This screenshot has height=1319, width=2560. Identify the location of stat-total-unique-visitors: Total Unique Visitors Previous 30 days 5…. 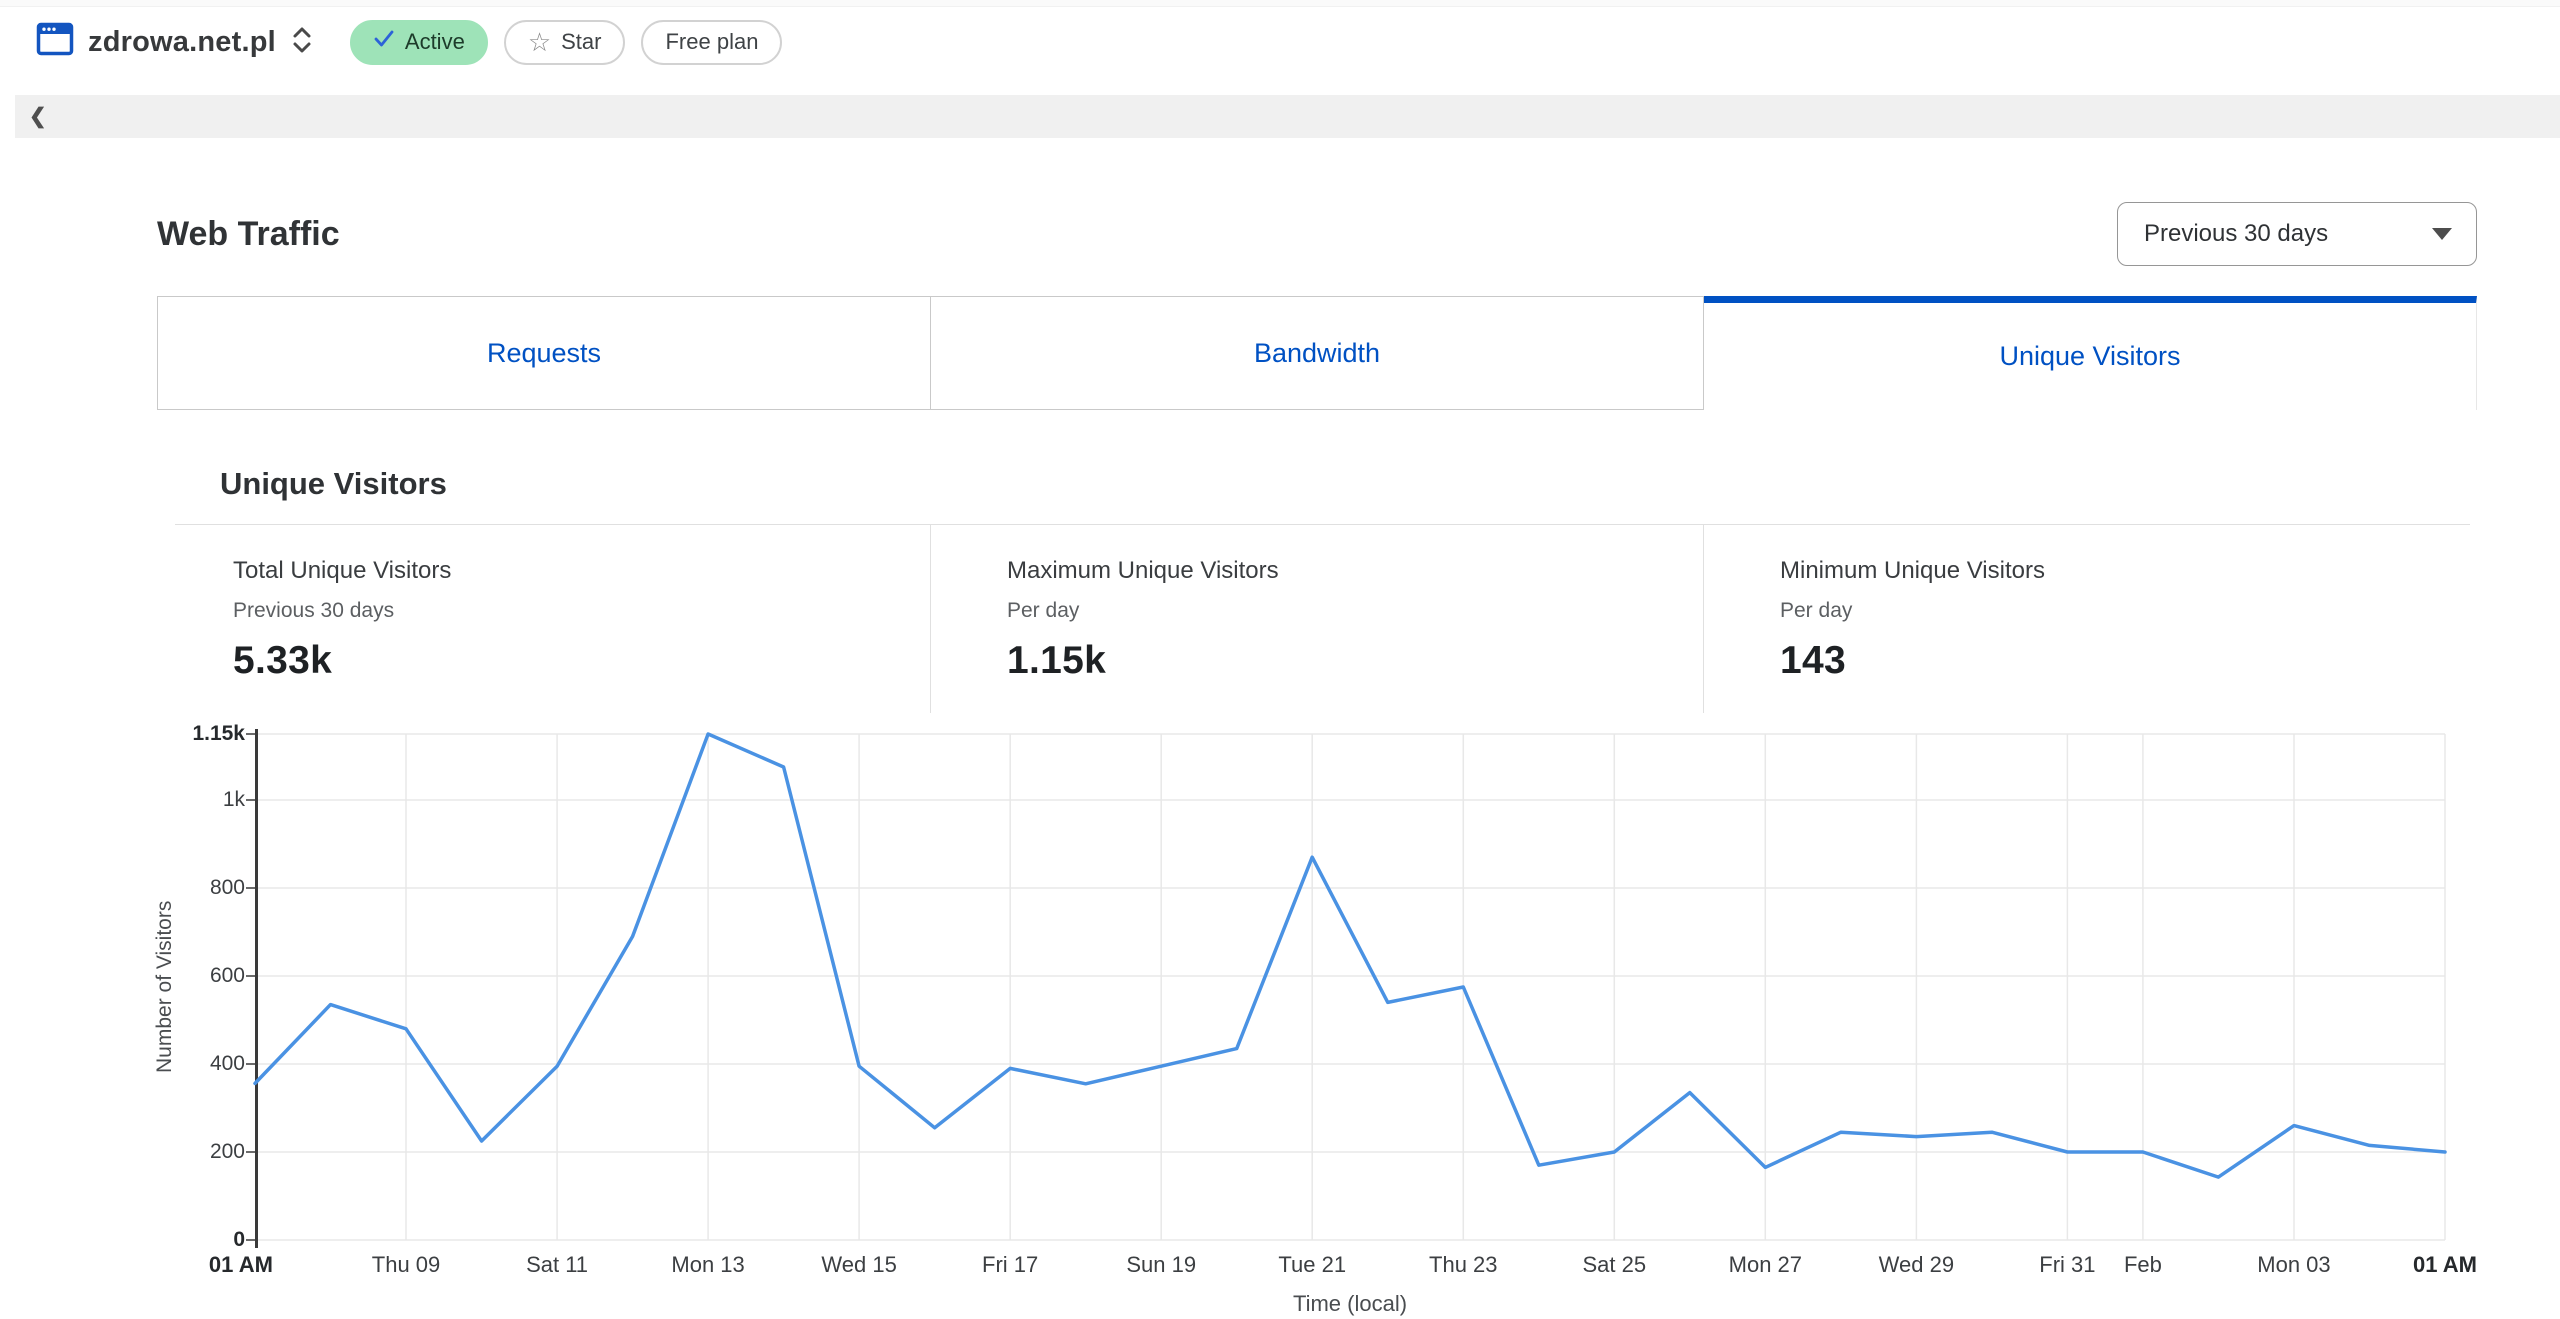
(543, 619).